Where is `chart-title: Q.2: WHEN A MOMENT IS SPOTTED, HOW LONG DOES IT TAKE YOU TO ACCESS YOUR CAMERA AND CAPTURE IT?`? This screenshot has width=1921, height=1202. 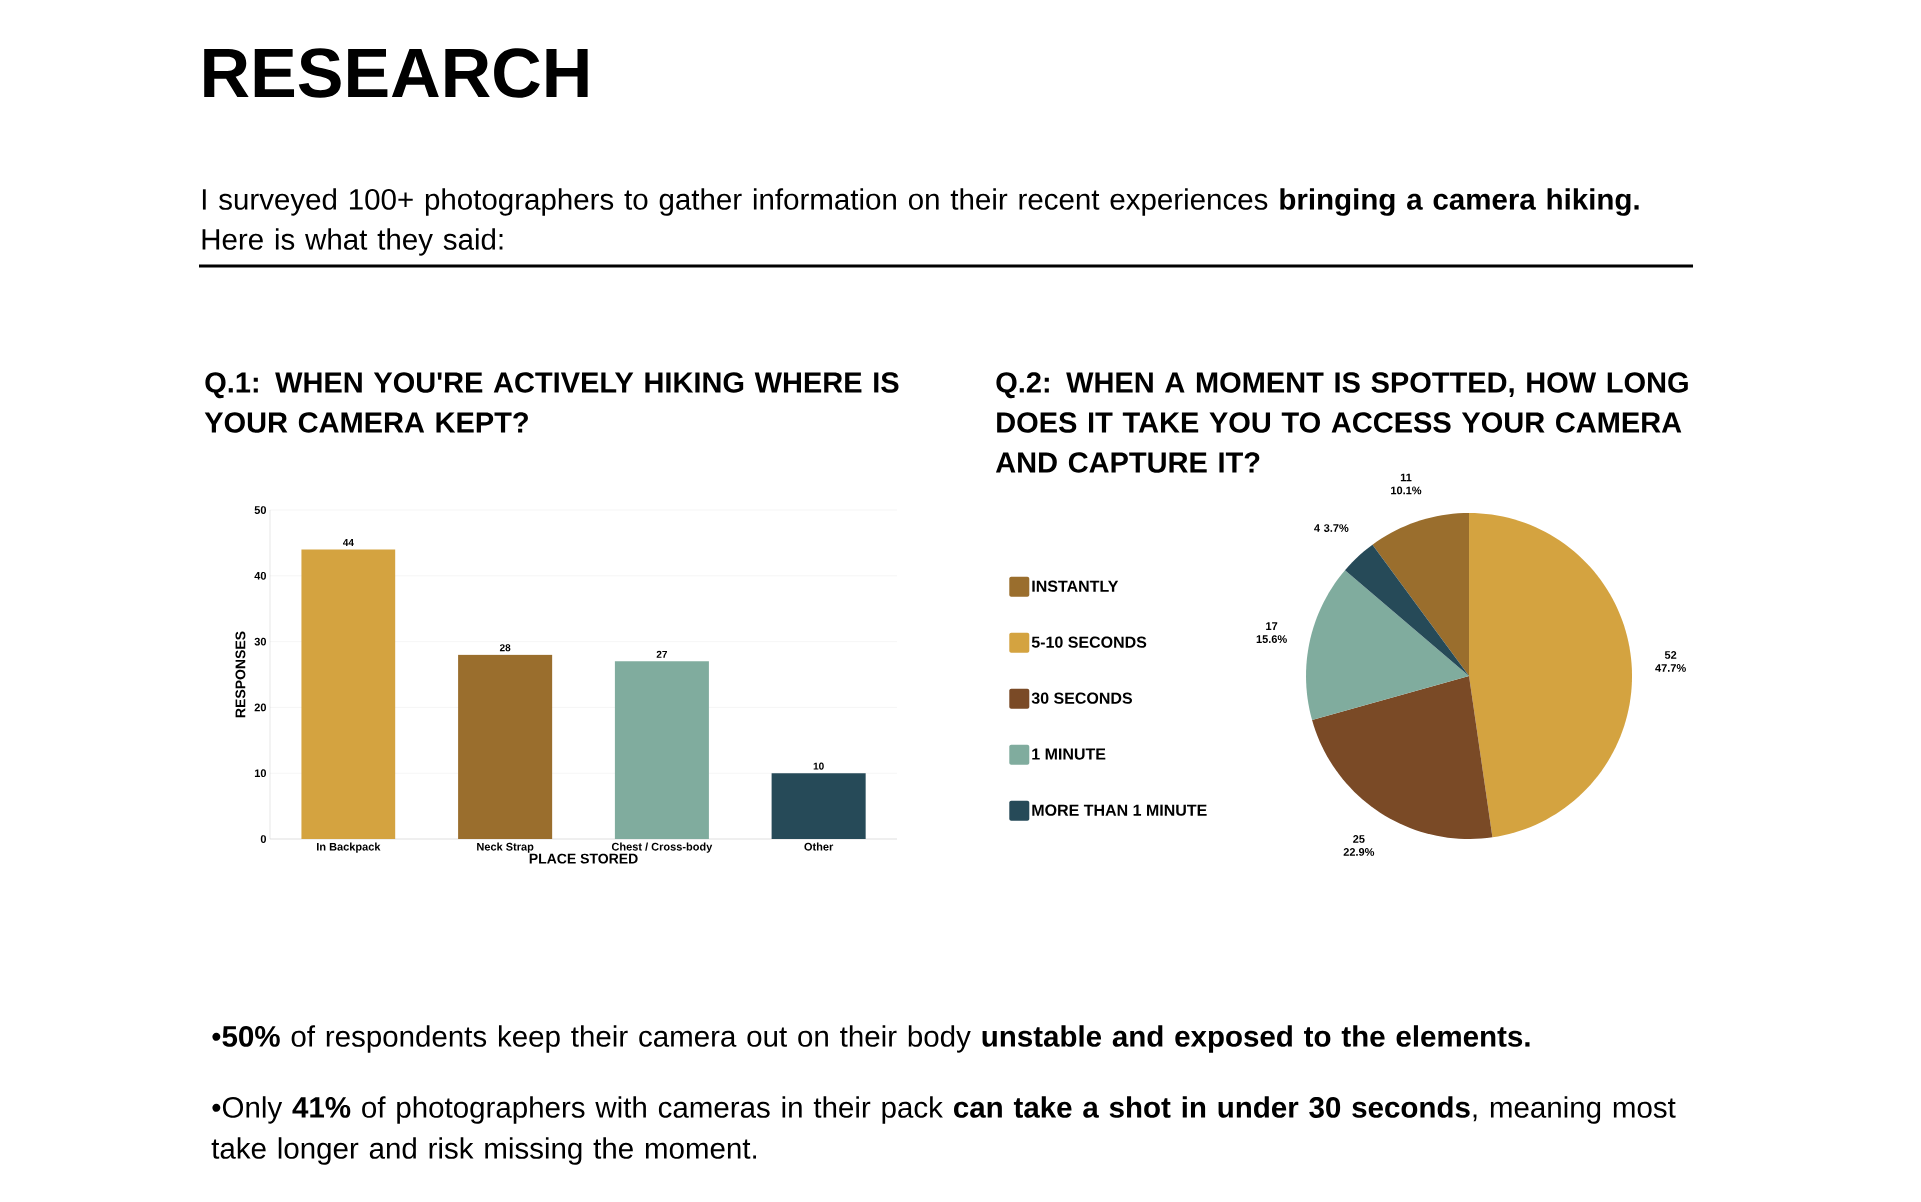
chart-title: Q.2: WHEN A MOMENT IS SPOTTED, HOW LONG DOES IT TAKE YOU TO ACCESS YOUR CAMERA AND CAPTURE IT? is located at coordinates (1341, 422).